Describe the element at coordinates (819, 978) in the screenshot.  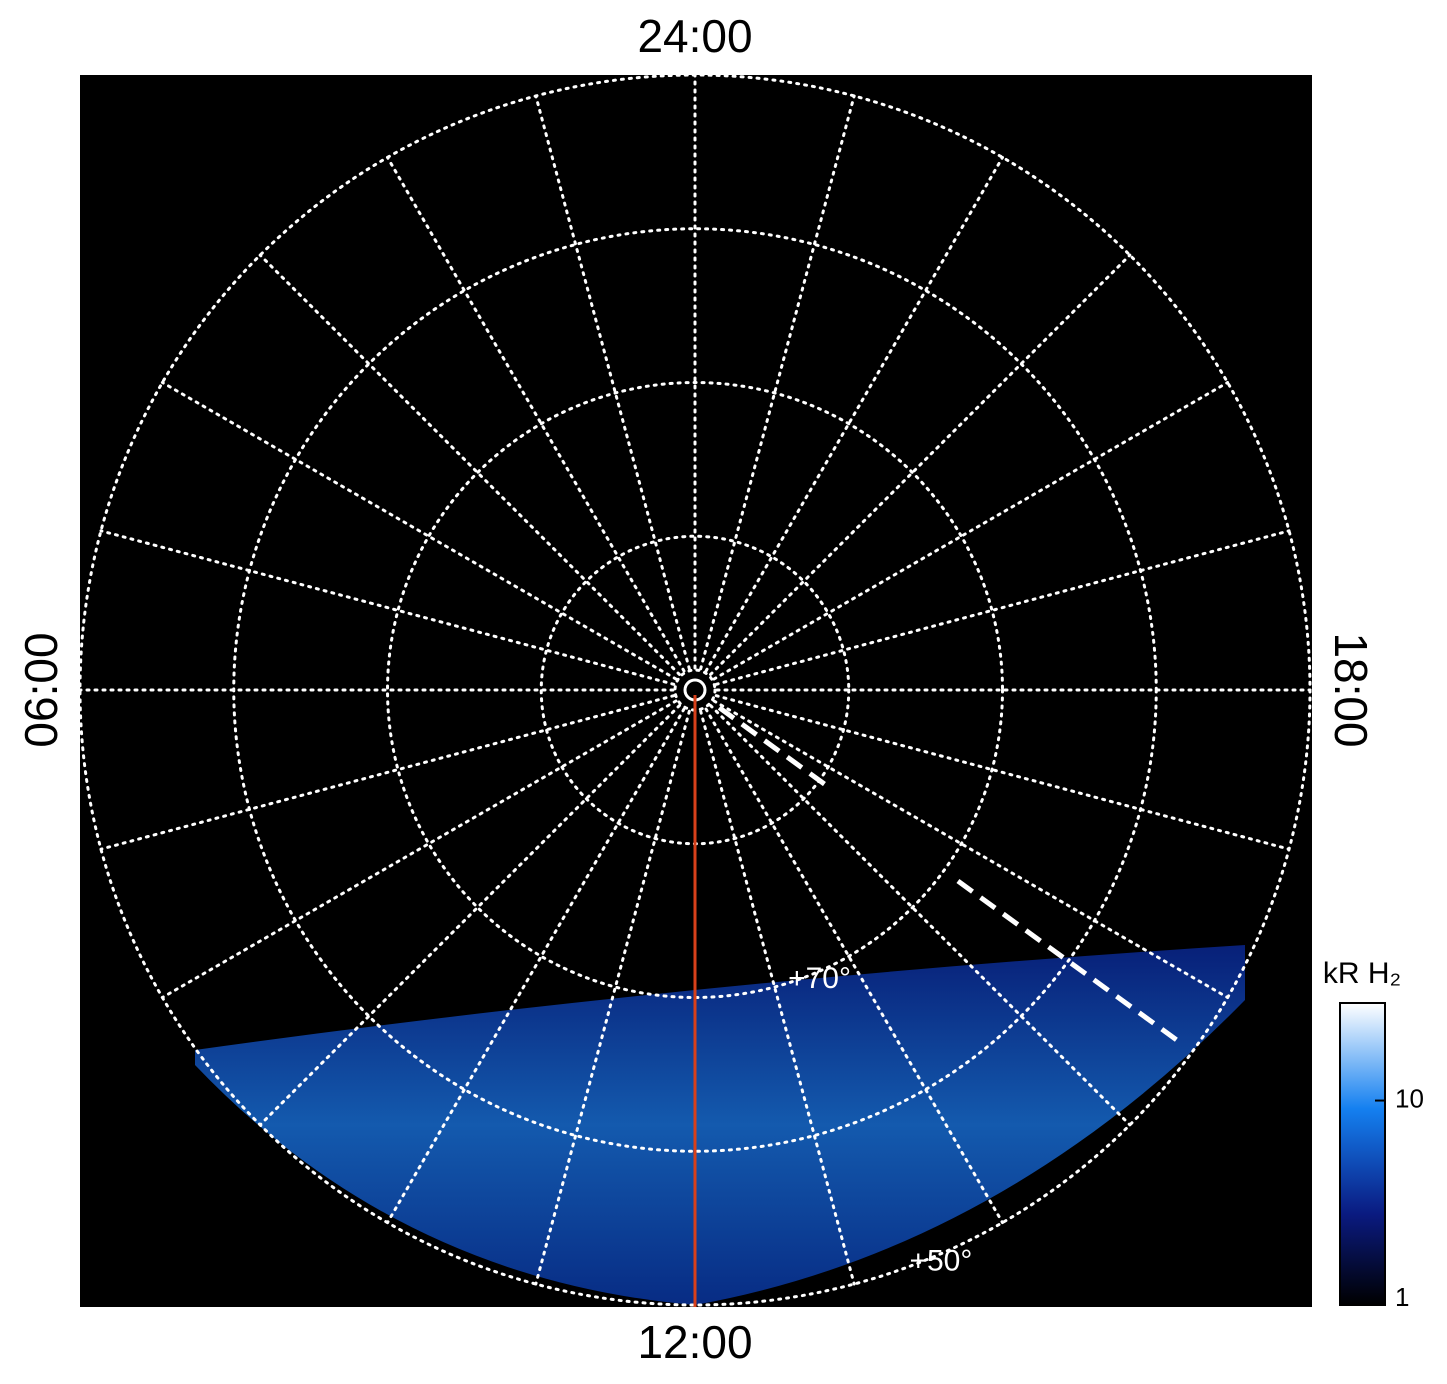
I see `latitude-label: +70°` at that location.